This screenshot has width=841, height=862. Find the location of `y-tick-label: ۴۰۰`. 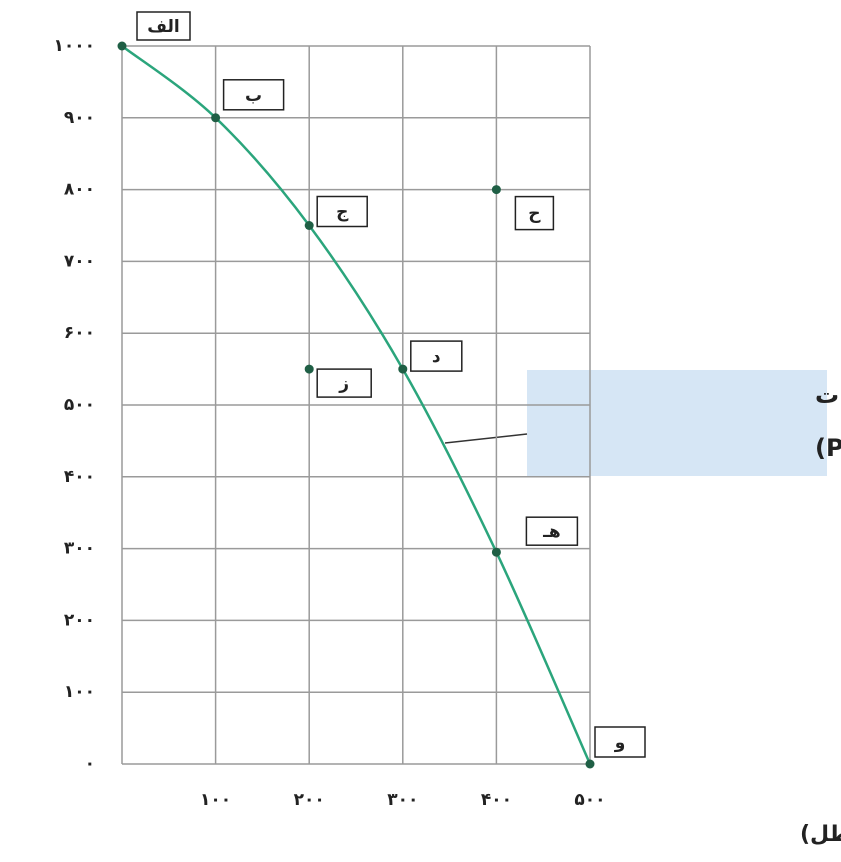

y-tick-label: ۴۰۰ is located at coordinates (79, 477).